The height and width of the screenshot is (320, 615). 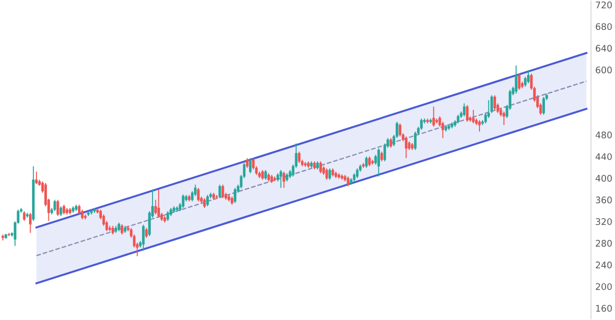 What do you see at coordinates (604, 200) in the screenshot?
I see `y-tick-label: 360` at bounding box center [604, 200].